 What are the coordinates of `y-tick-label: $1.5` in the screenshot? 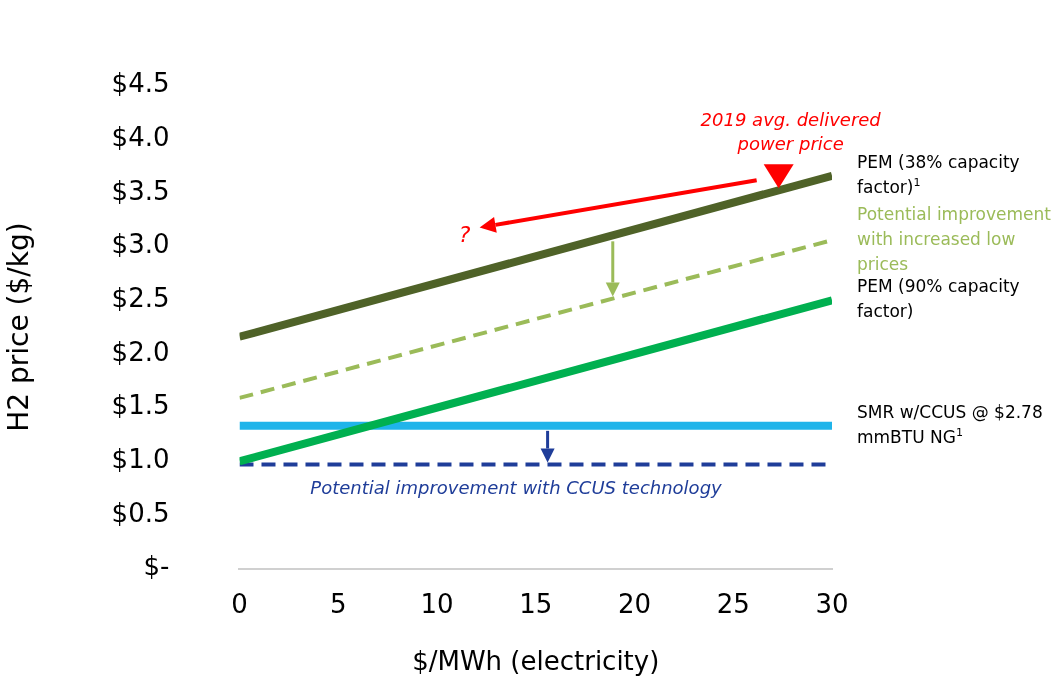 It's located at (140, 405).